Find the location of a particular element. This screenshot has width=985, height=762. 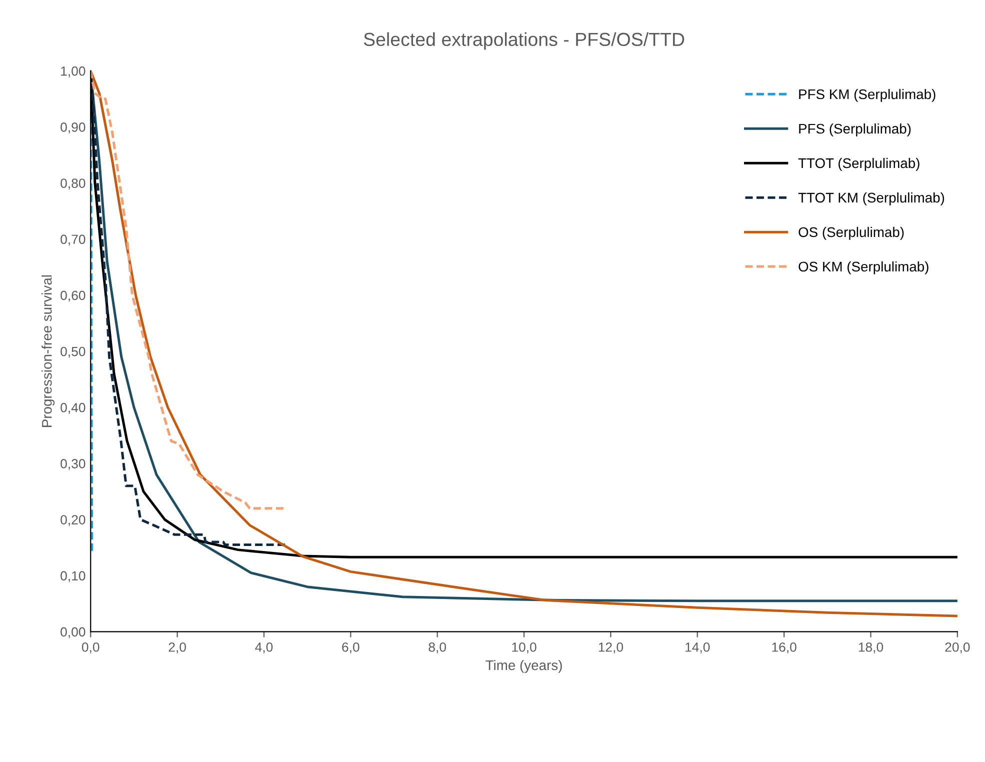

y-tick-label: 0,50 is located at coordinates (73, 352).